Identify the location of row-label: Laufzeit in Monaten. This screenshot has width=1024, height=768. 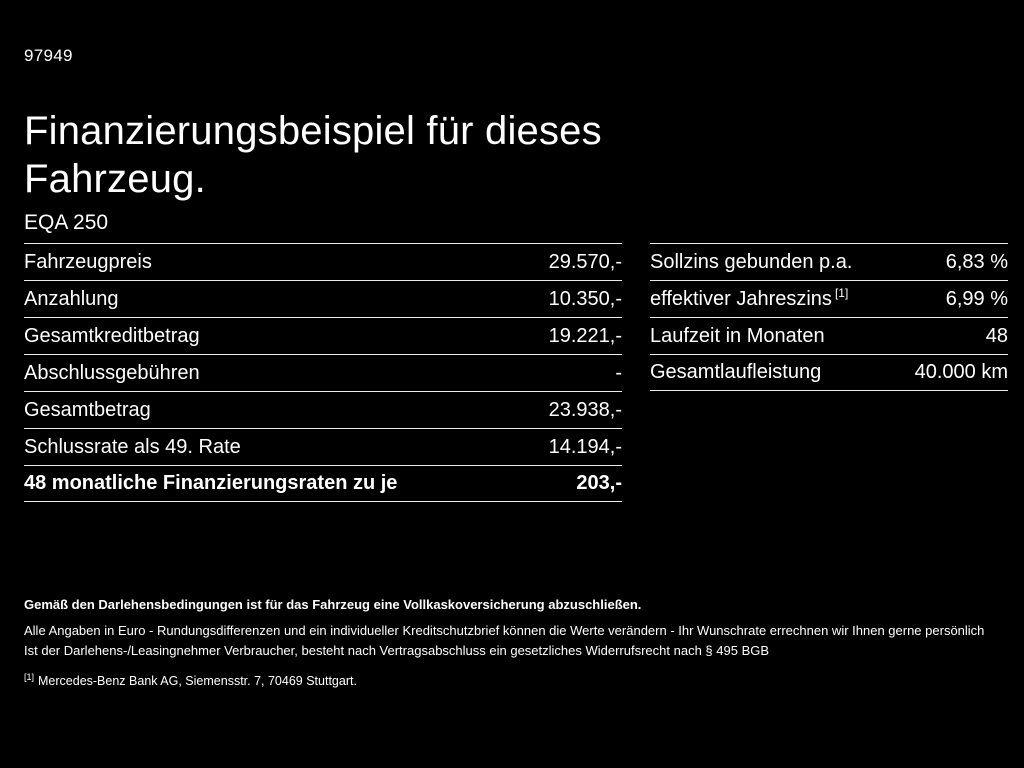
(737, 335).